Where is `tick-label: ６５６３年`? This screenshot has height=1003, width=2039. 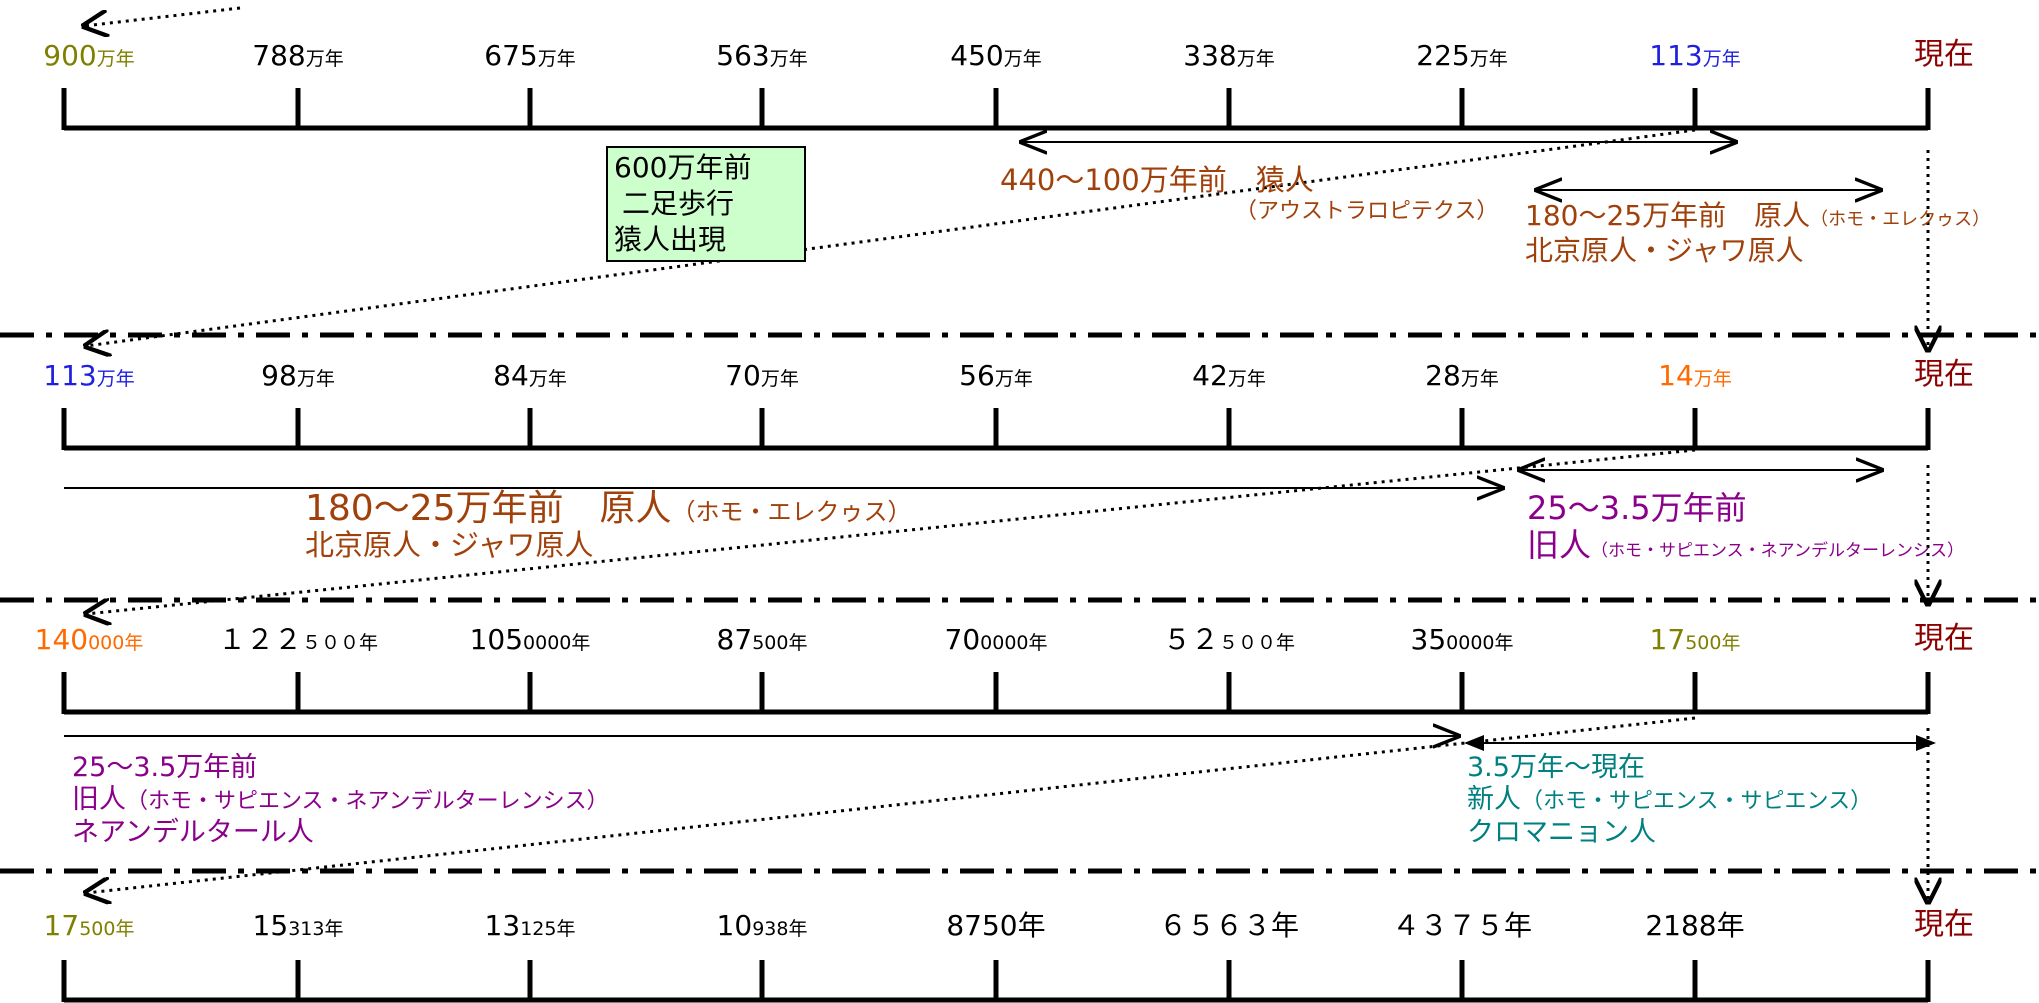 tick-label: ６５６３年 is located at coordinates (1229, 926).